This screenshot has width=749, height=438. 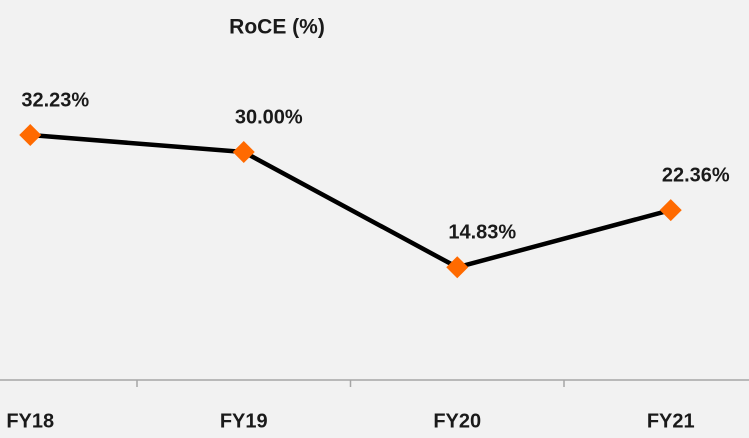 I want to click on data-label: 30.00%, so click(x=269, y=117).